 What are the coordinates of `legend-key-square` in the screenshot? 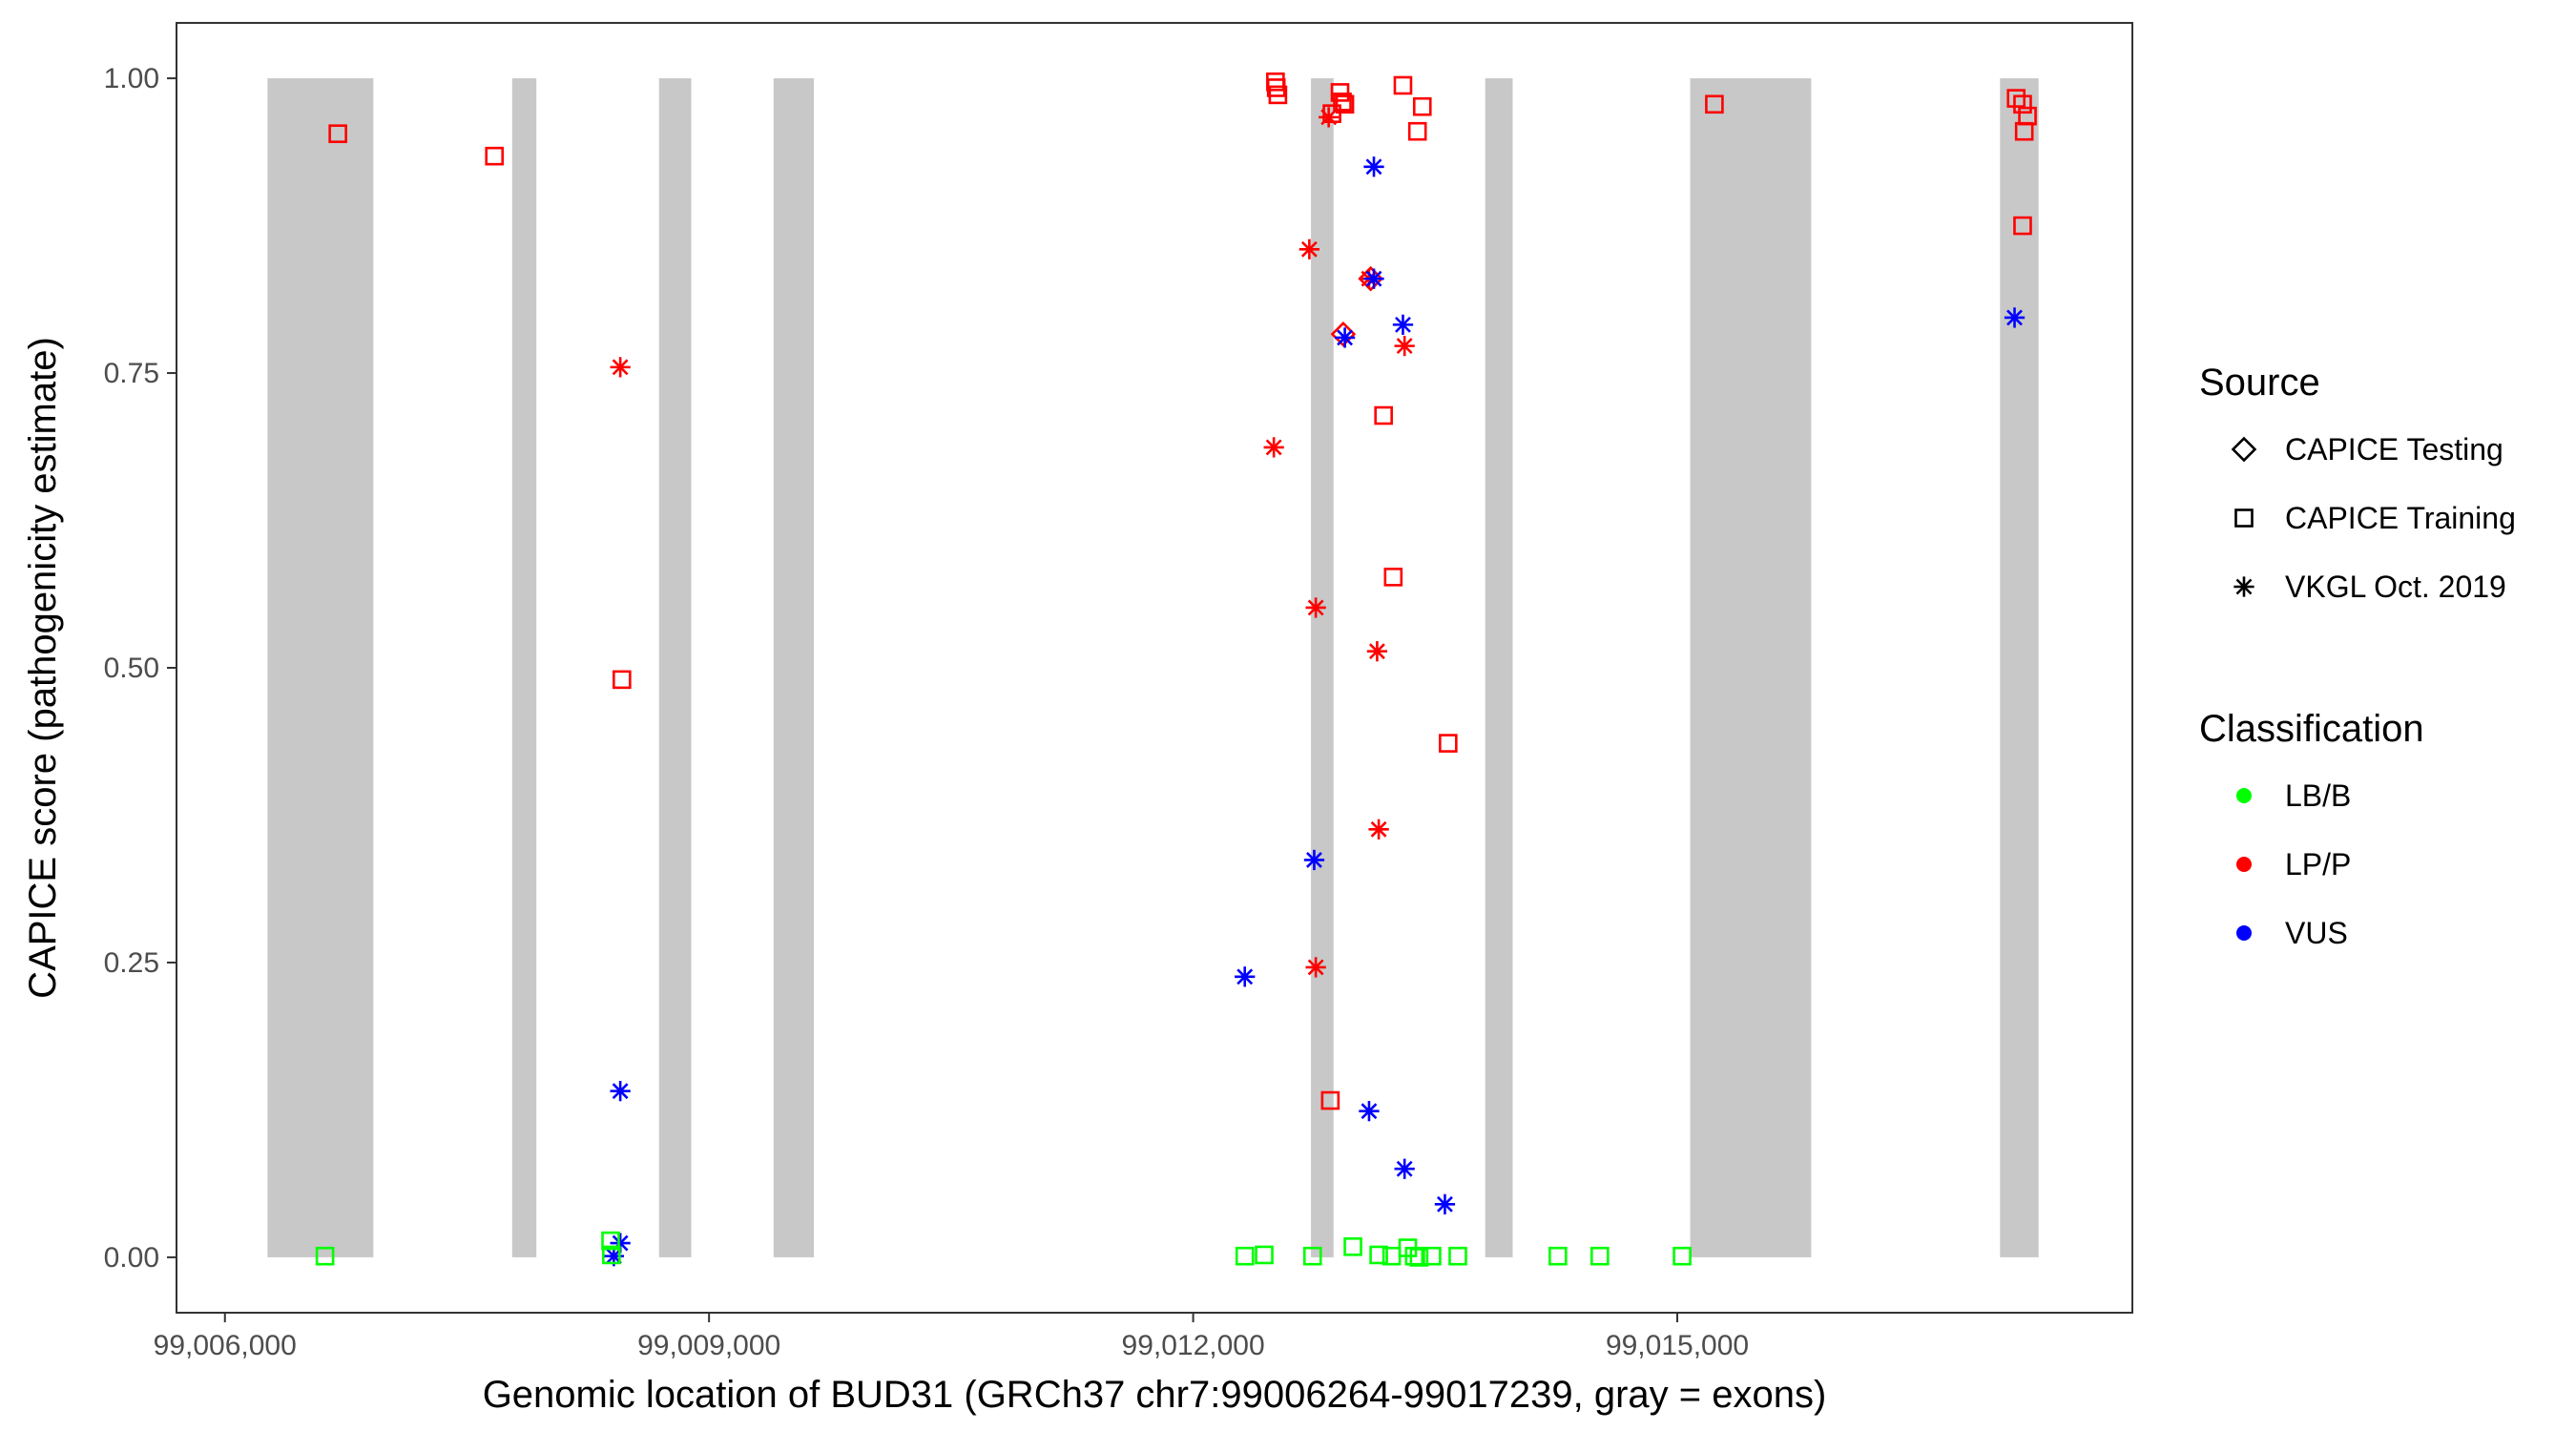 It's located at (2244, 518).